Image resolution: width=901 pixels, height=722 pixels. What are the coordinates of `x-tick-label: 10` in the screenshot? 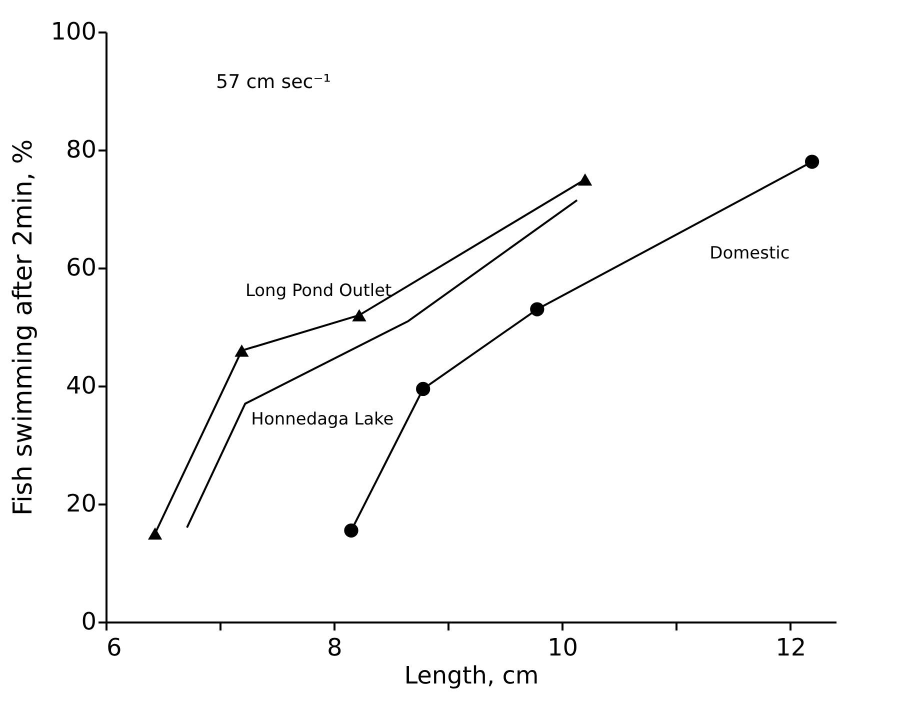 It's located at (562, 648).